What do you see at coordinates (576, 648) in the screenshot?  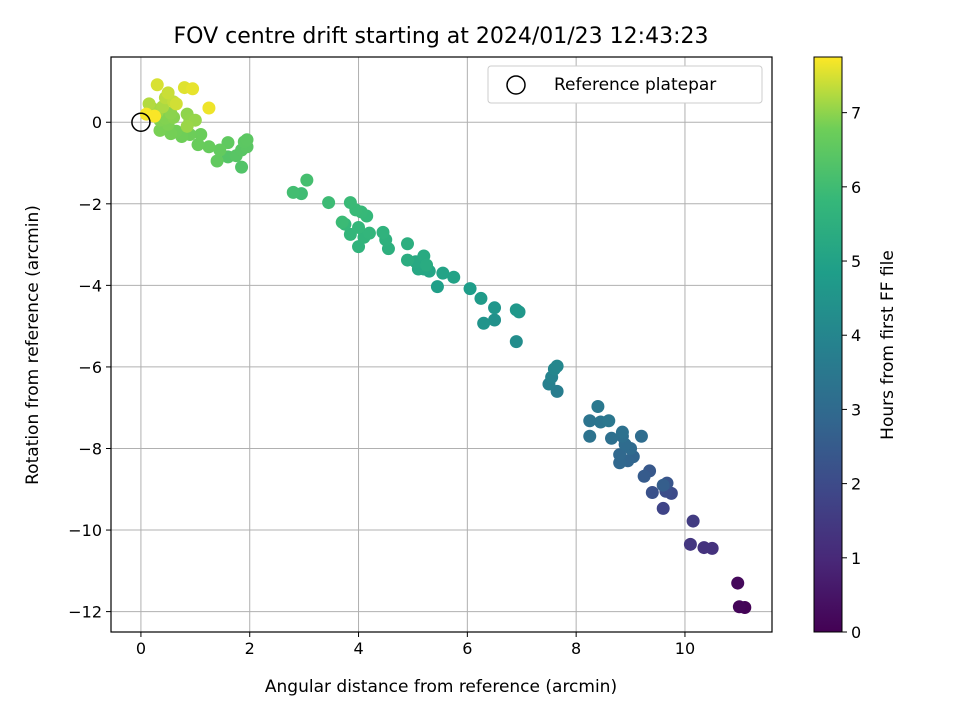 I see `x-tick-label: 8` at bounding box center [576, 648].